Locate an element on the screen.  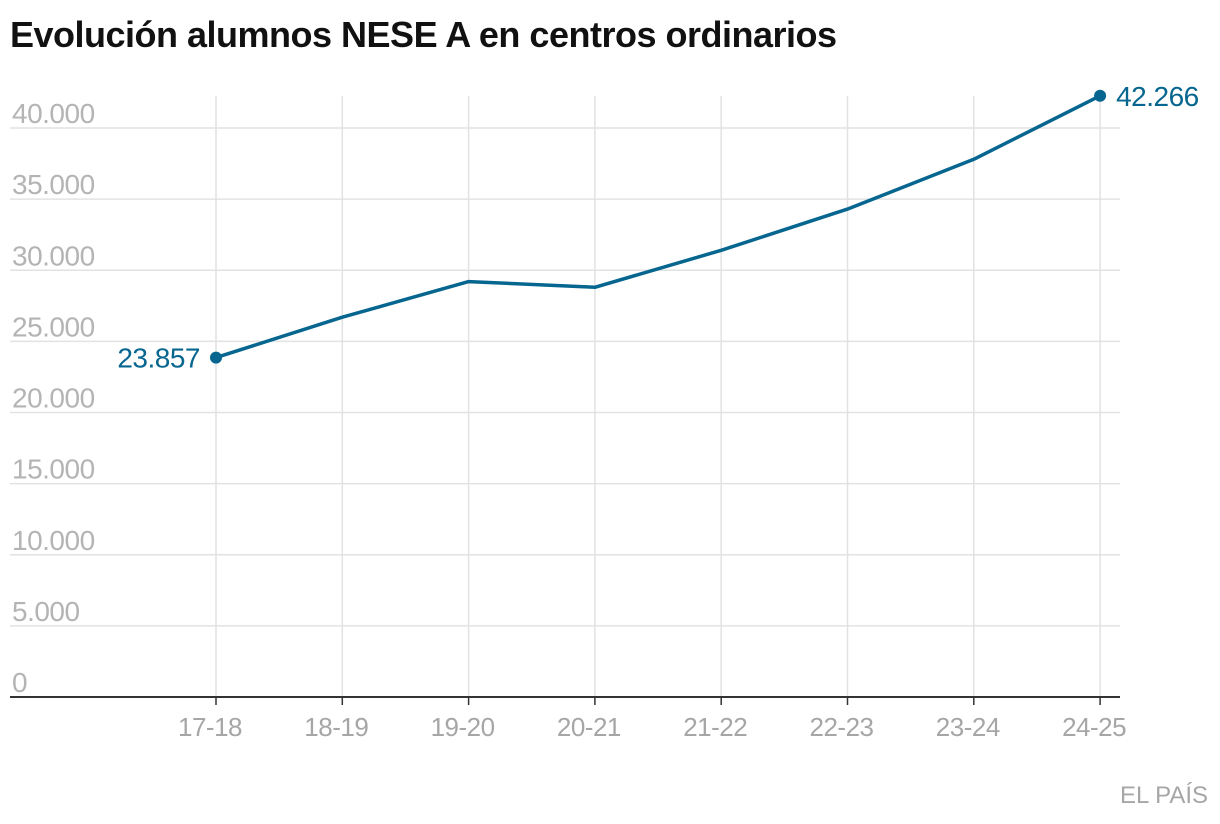
data-label: 23.857 is located at coordinates (158, 358).